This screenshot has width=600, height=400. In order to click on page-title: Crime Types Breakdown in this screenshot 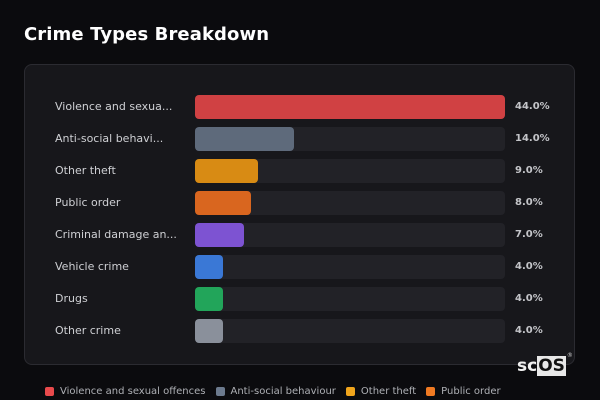, I will do `click(147, 34)`.